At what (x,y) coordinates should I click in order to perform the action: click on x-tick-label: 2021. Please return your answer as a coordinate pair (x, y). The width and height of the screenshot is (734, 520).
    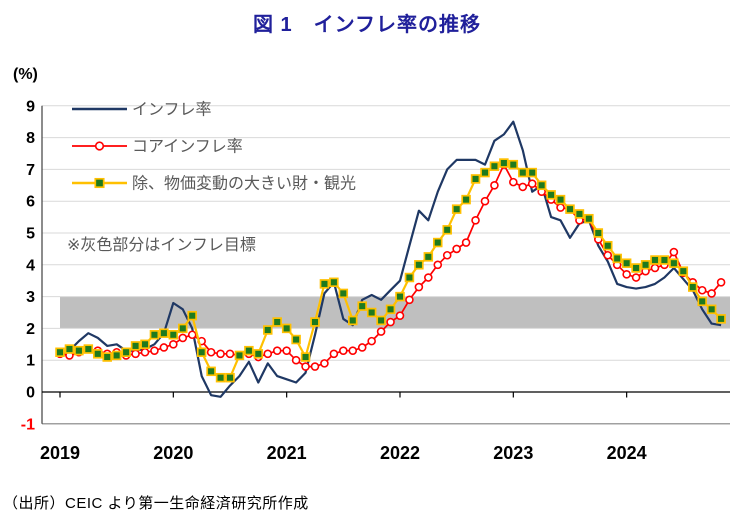
    Looking at the image, I should click on (287, 453).